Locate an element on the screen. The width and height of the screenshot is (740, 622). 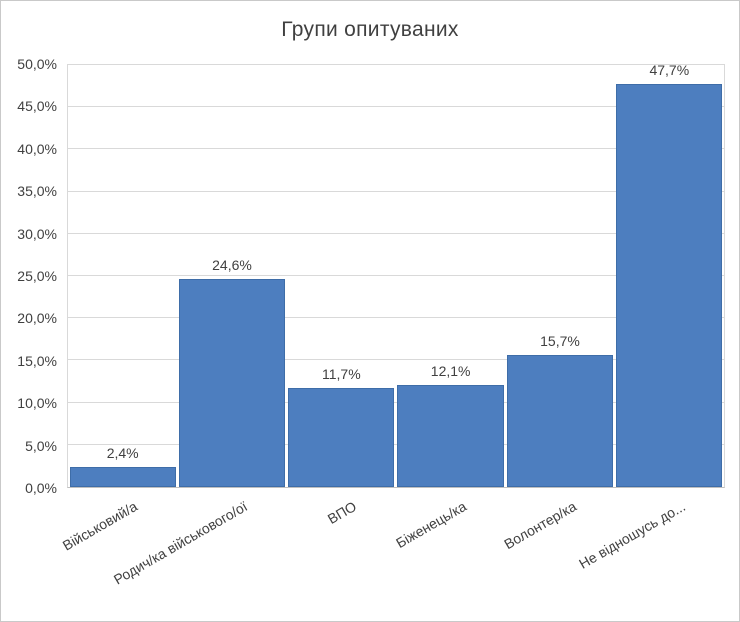
bar-group: 2,4% is located at coordinates (122, 276).